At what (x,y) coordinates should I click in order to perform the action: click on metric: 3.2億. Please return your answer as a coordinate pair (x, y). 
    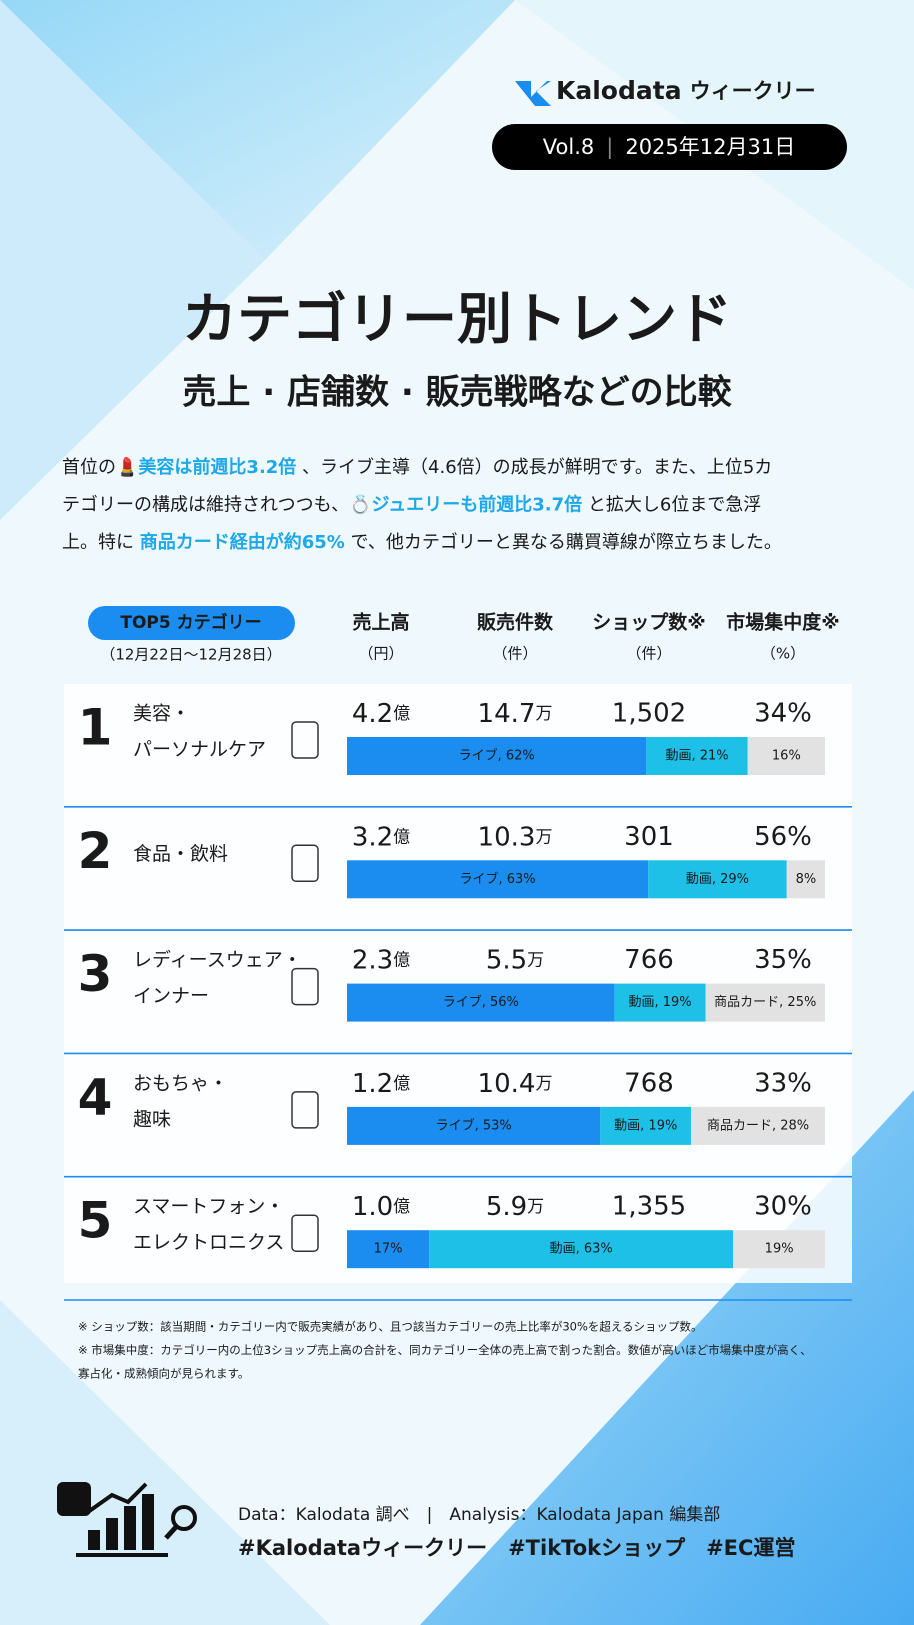
    Looking at the image, I should click on (381, 837).